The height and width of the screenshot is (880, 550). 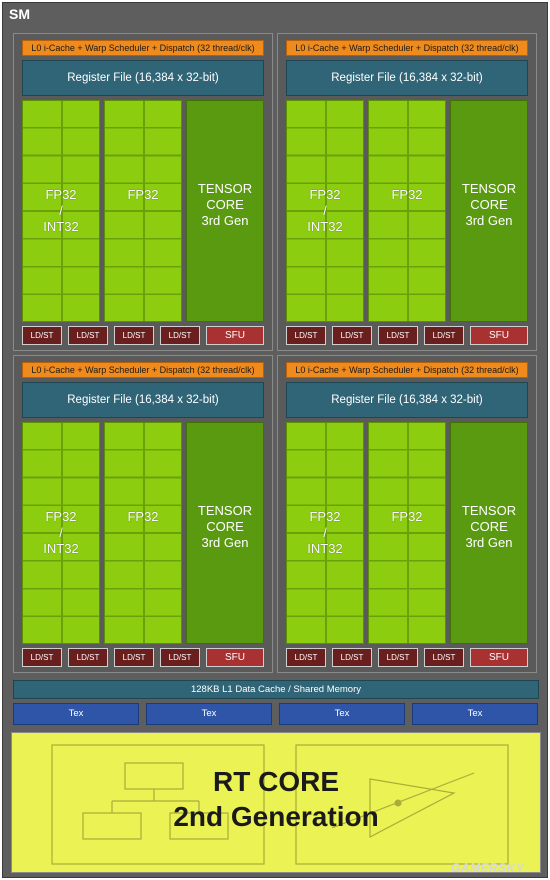 I want to click on rt-core-illustration, so click(x=280, y=804).